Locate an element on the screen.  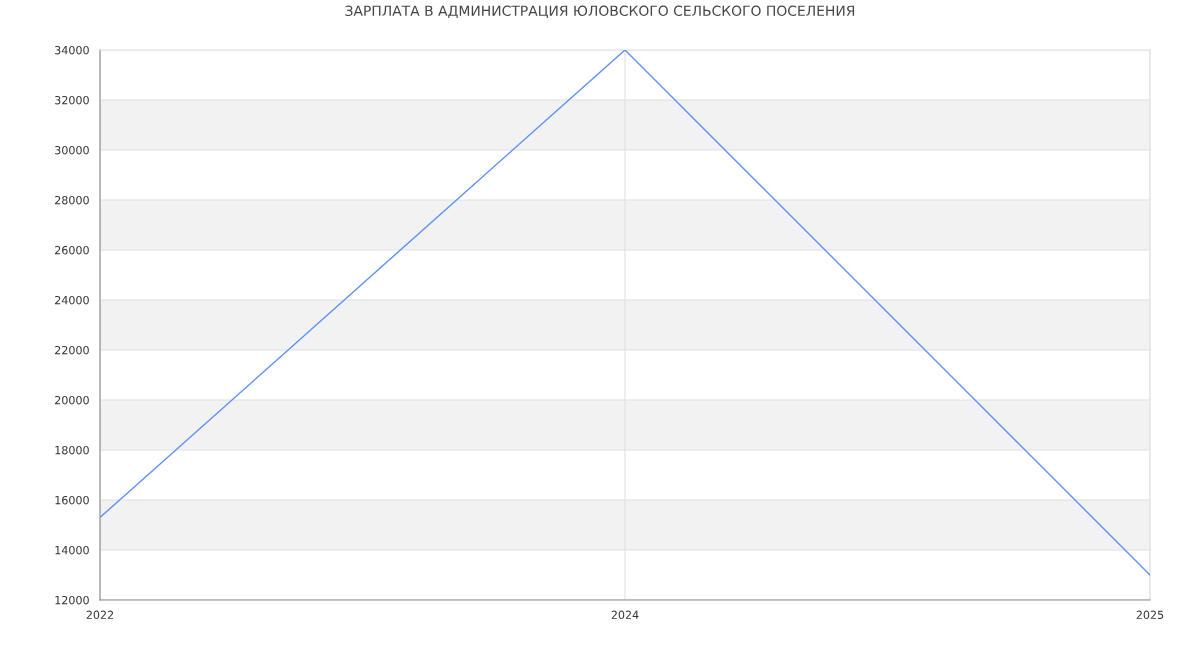
y-tick-label: 26000 is located at coordinates (72, 250).